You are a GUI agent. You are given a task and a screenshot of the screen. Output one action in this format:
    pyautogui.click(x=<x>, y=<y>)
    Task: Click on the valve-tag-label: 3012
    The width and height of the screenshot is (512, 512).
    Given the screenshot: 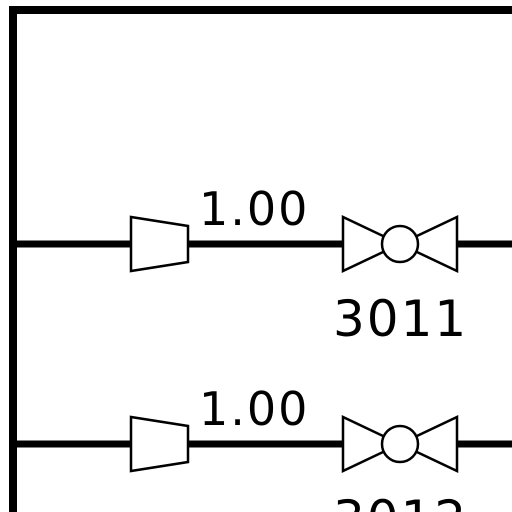 What is the action you would take?
    pyautogui.click(x=400, y=501)
    